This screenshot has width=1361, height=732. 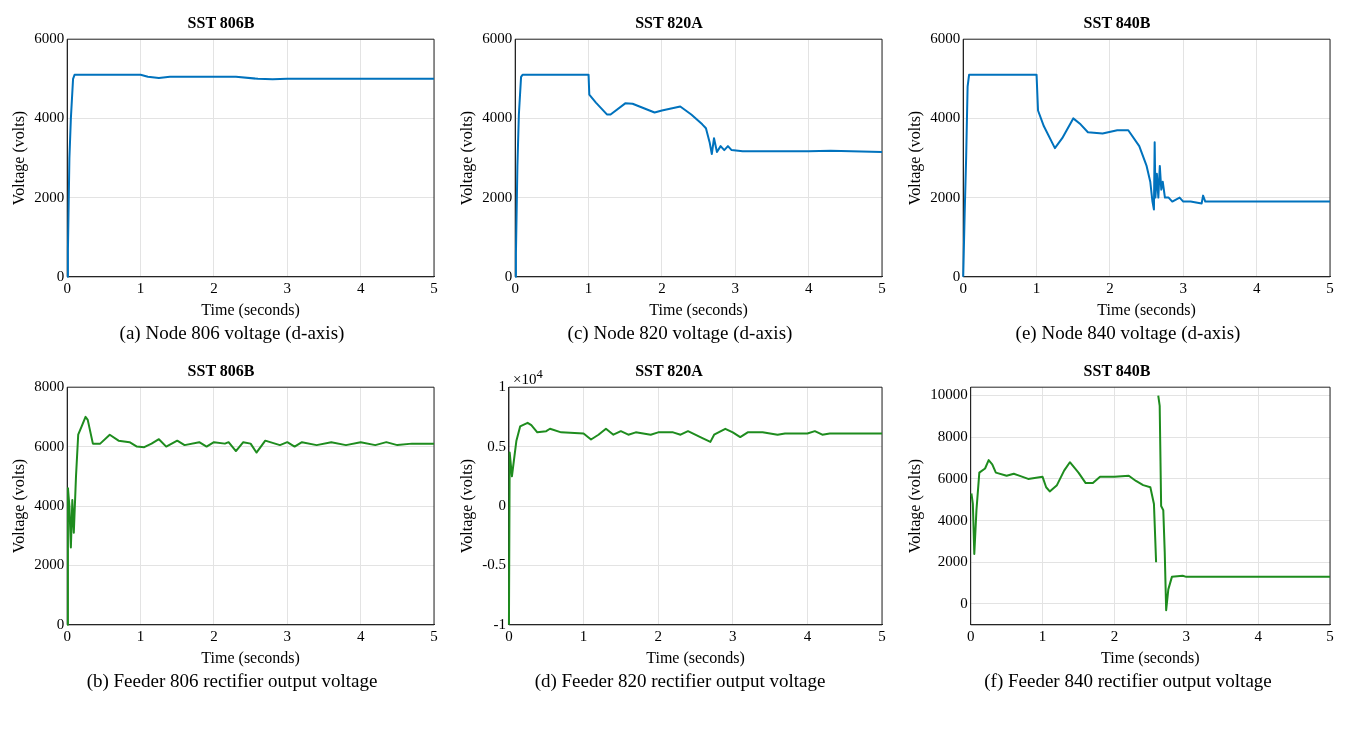 I want to click on y-tick-label: -0.5, so click(x=494, y=564).